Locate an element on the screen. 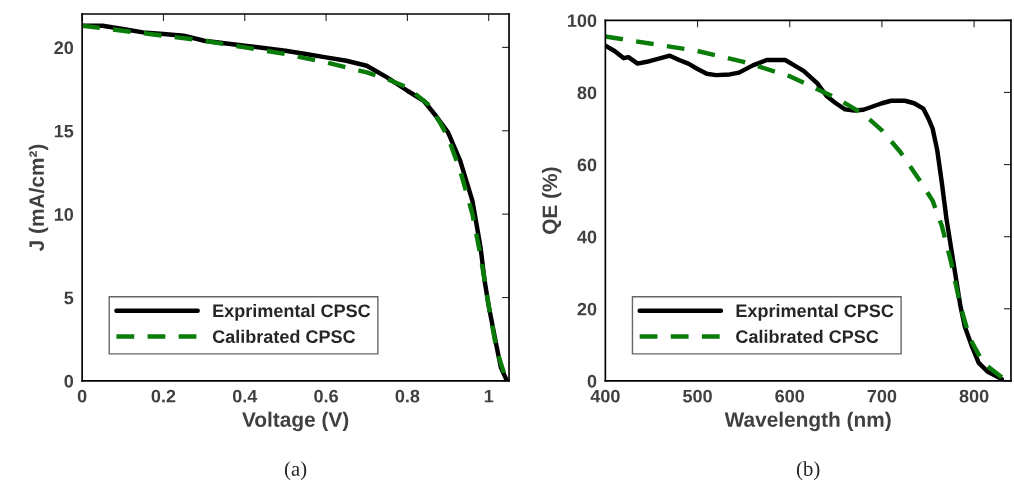  x-tick-label: 1 is located at coordinates (489, 396).